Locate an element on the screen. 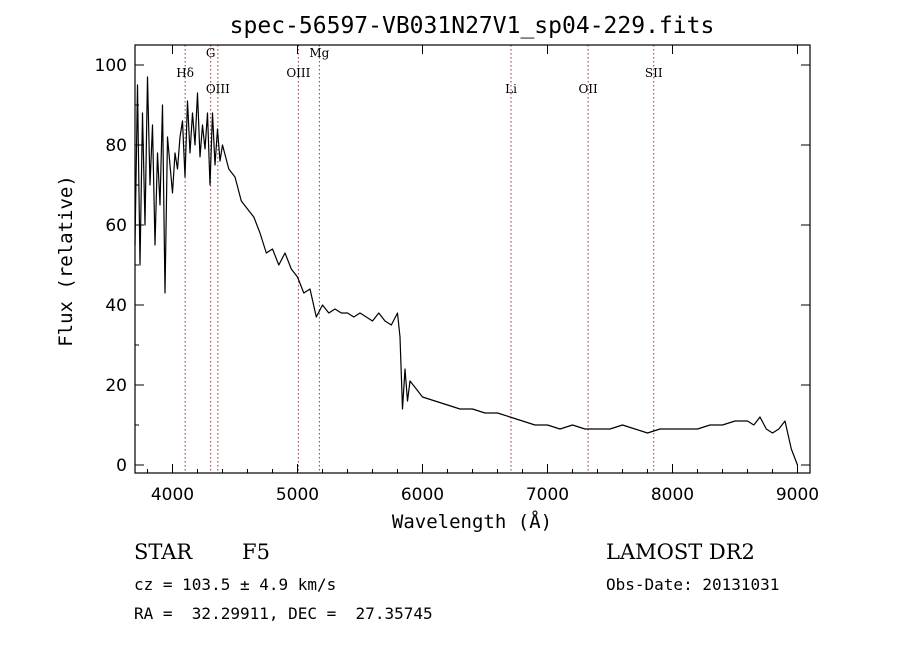 This screenshot has height=649, width=900. x-axis-label: Wavelength (Å) is located at coordinates (472, 521).